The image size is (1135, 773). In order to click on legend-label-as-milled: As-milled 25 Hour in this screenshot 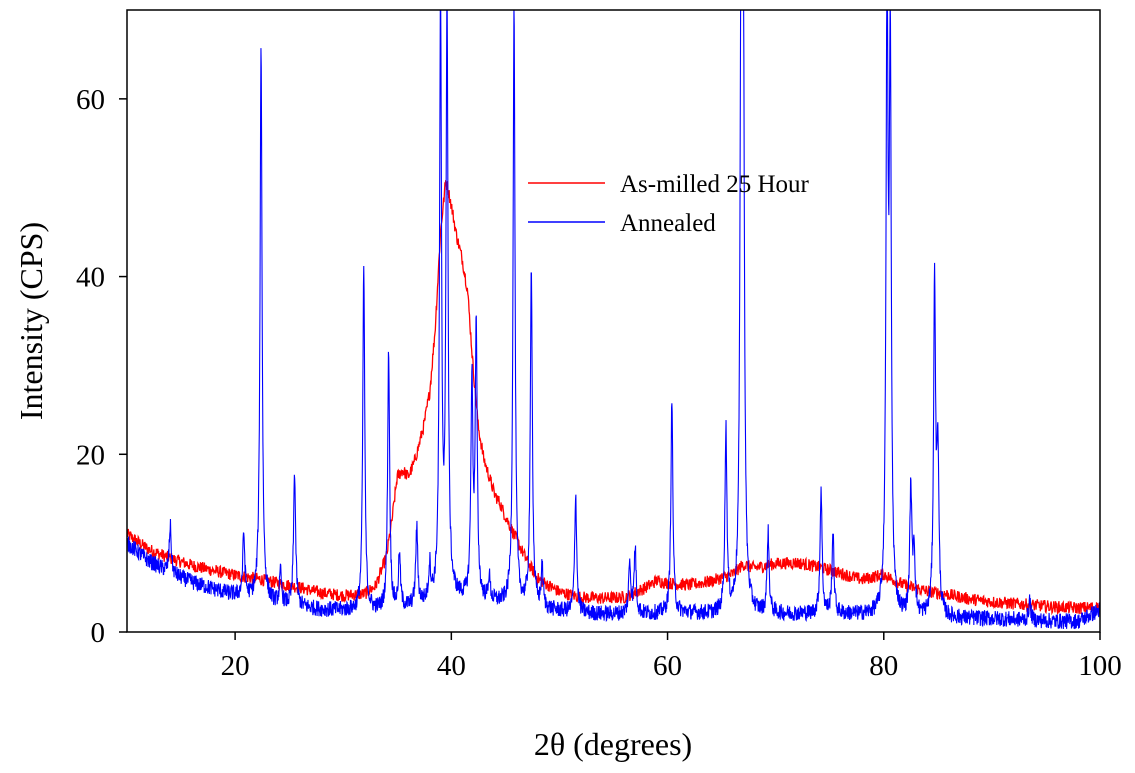, I will do `click(715, 184)`.